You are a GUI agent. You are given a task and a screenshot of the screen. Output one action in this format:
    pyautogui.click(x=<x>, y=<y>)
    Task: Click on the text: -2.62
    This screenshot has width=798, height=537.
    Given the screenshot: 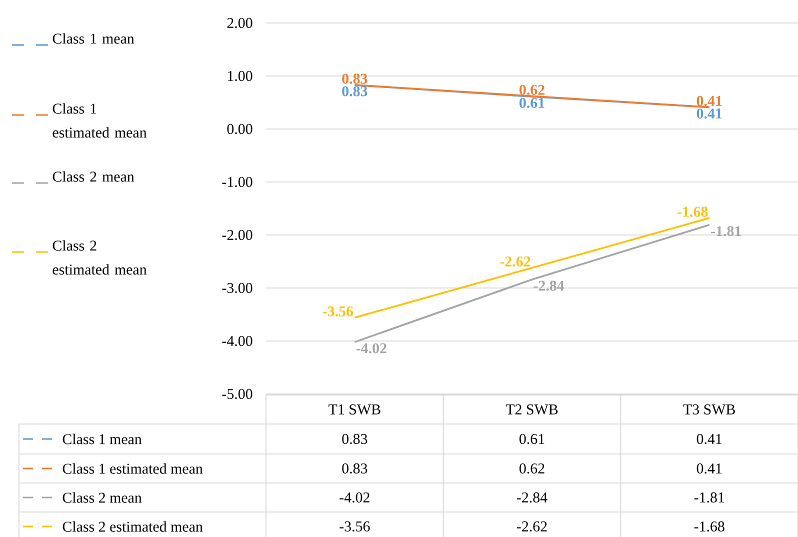 What is the action you would take?
    pyautogui.click(x=515, y=261)
    